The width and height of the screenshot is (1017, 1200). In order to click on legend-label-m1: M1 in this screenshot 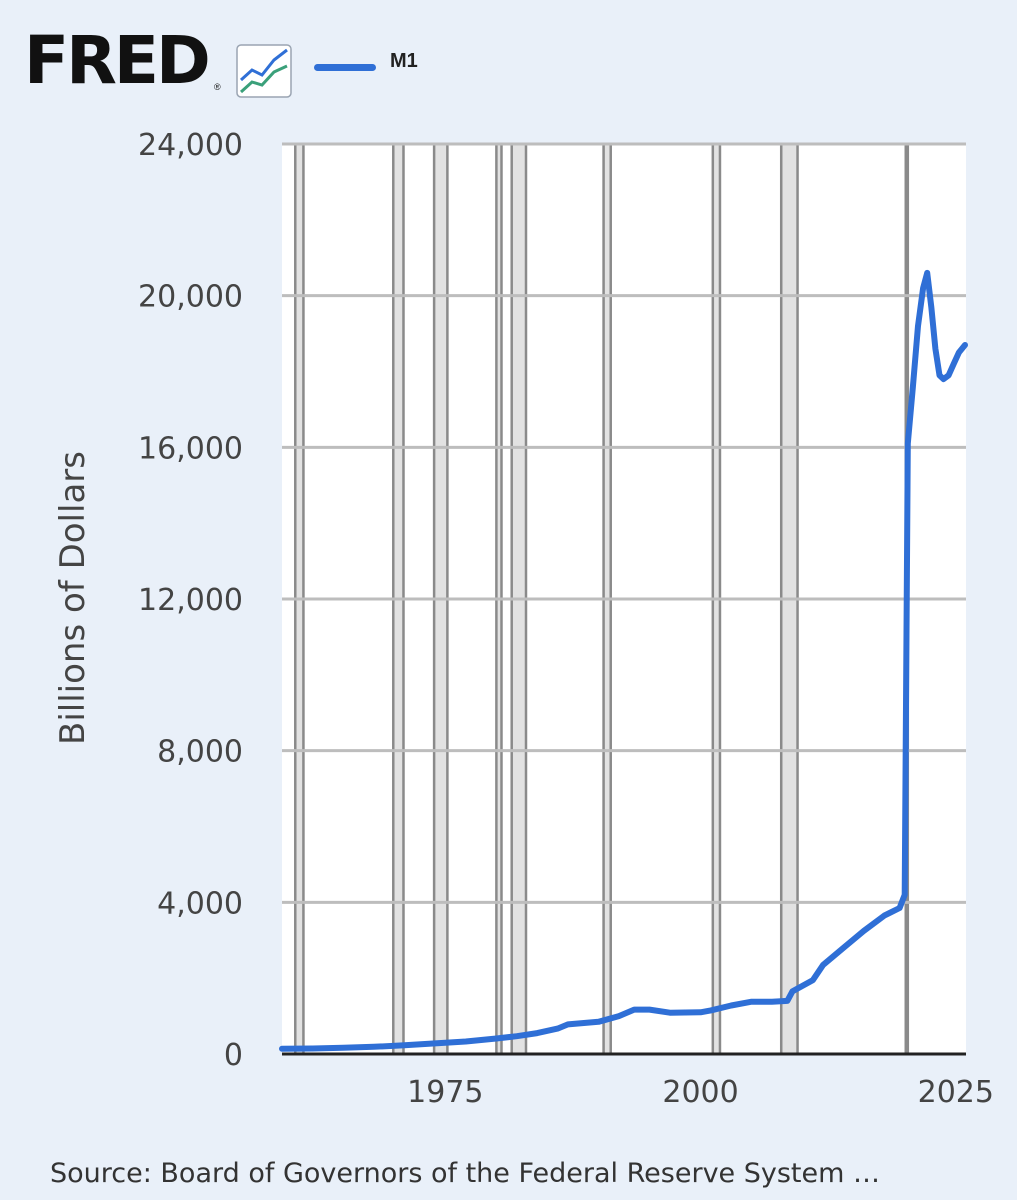, I will do `click(404, 61)`.